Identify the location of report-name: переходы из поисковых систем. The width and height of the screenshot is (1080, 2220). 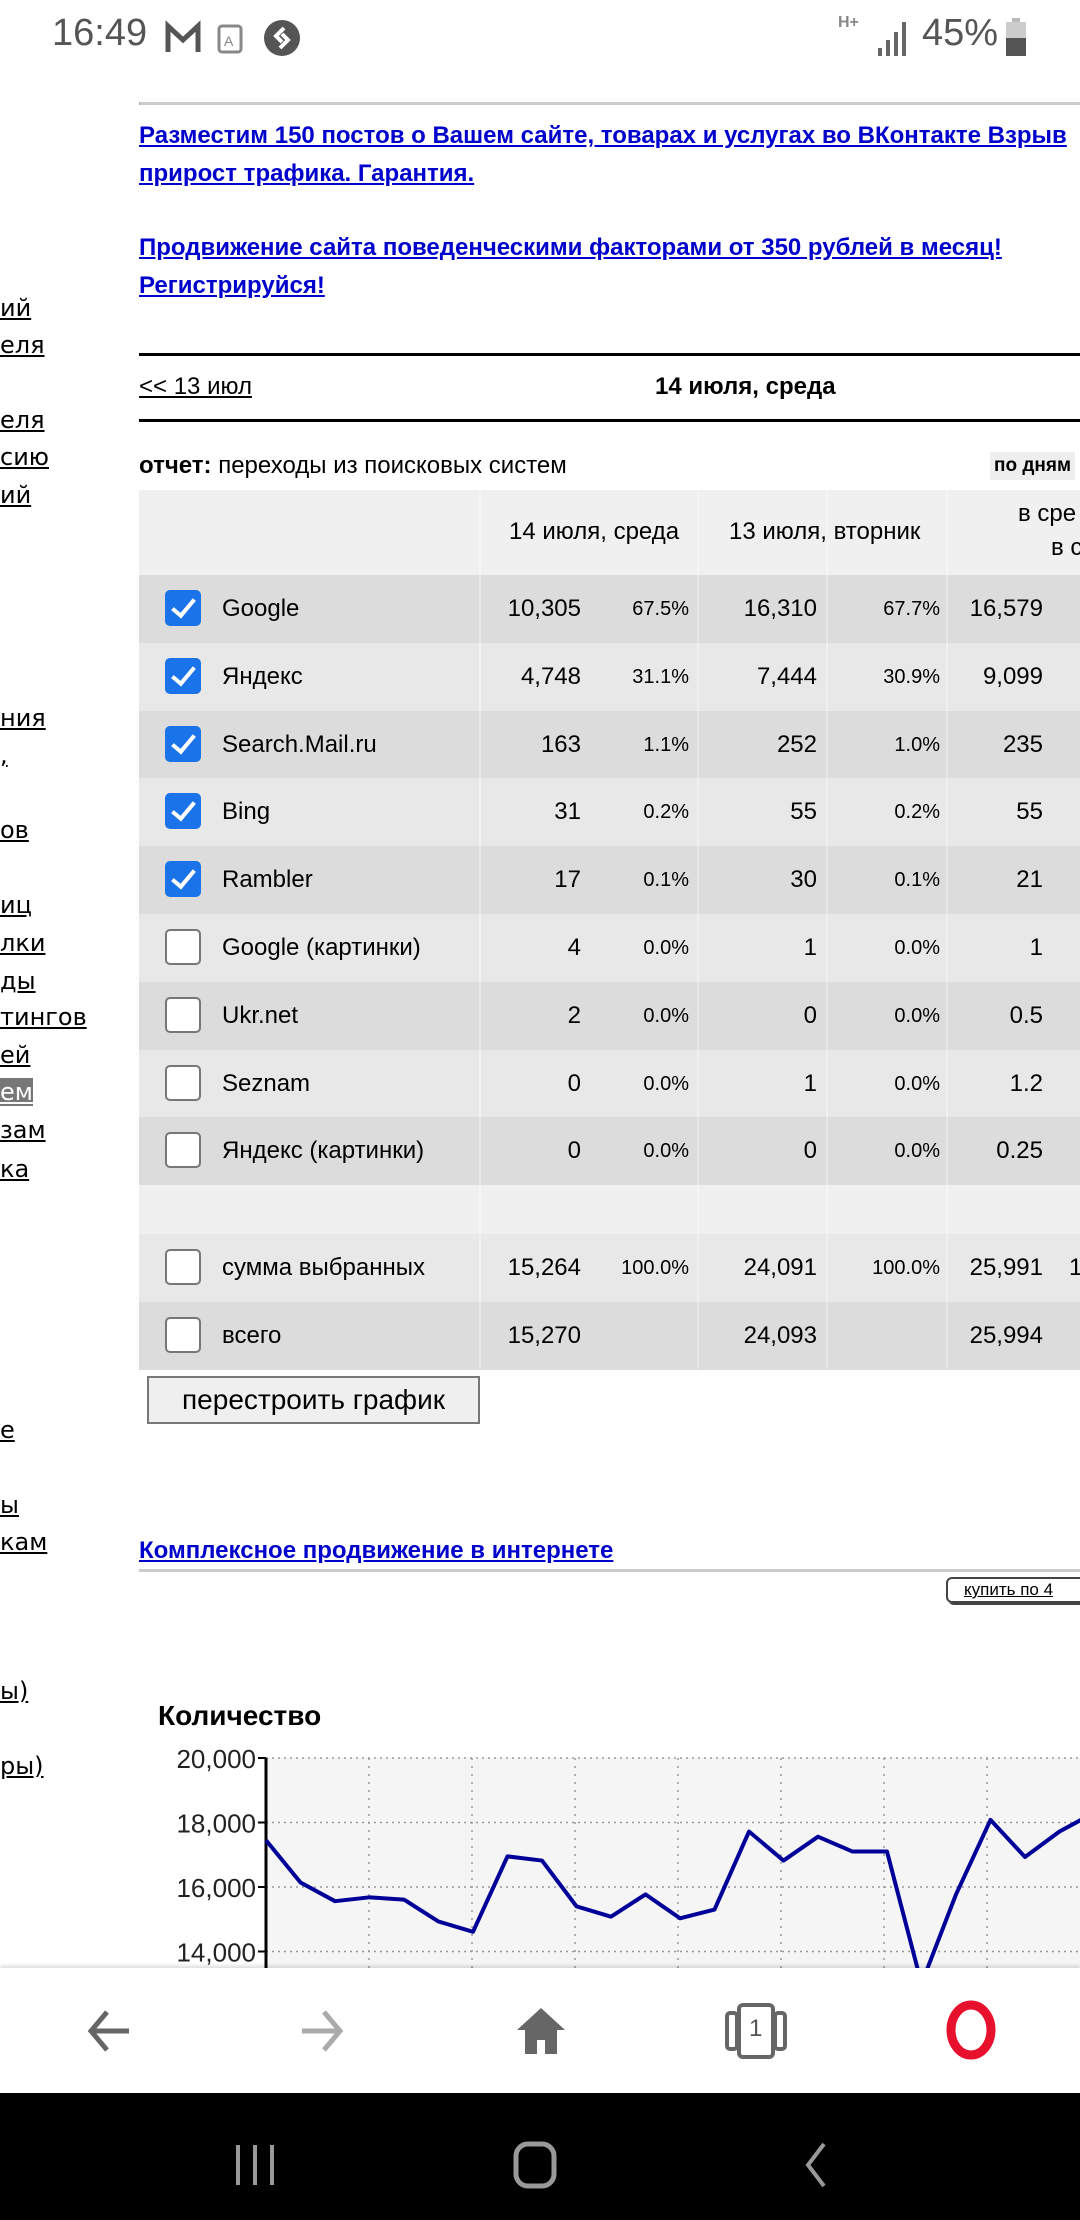
(392, 465).